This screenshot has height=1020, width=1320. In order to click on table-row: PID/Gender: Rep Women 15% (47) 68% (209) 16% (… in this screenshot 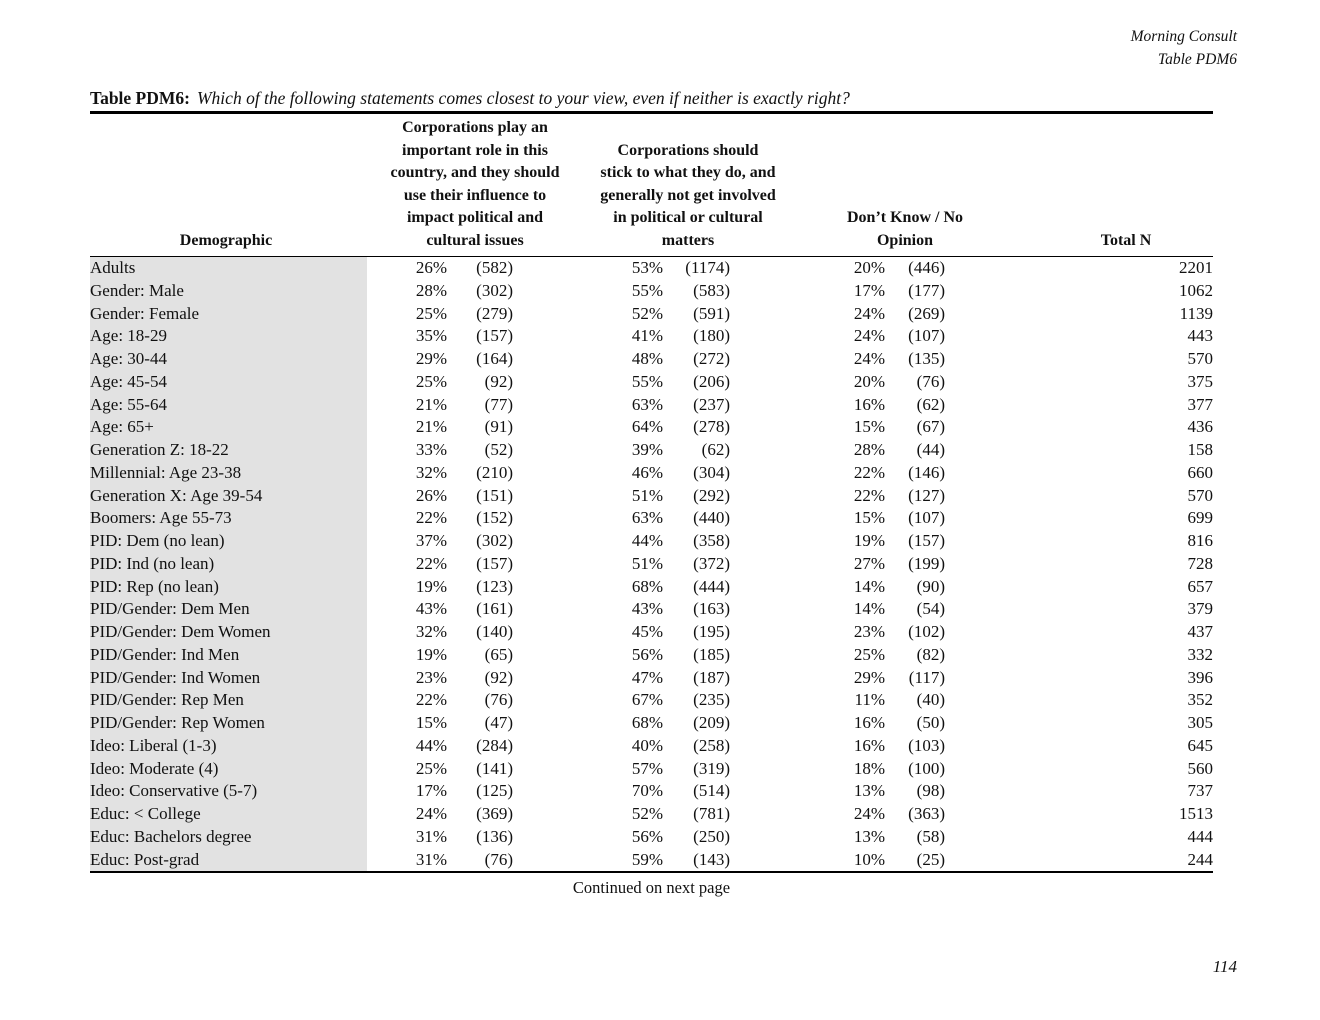, I will do `click(651, 723)`.